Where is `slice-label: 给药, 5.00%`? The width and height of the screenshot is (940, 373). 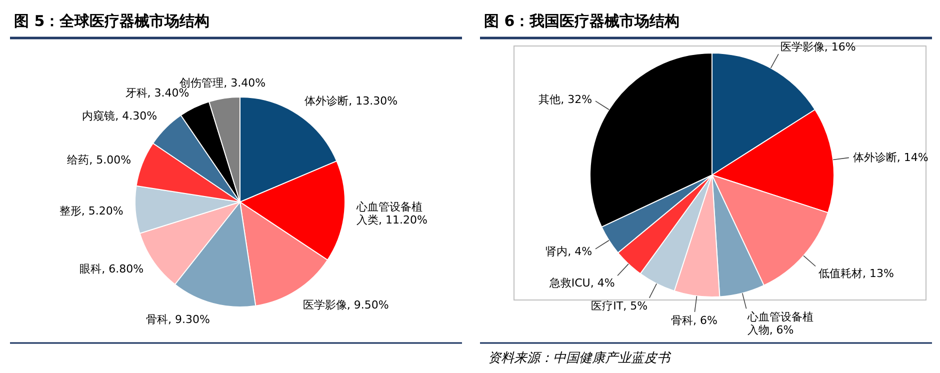
slice-label: 给药, 5.00% is located at coordinates (99, 159).